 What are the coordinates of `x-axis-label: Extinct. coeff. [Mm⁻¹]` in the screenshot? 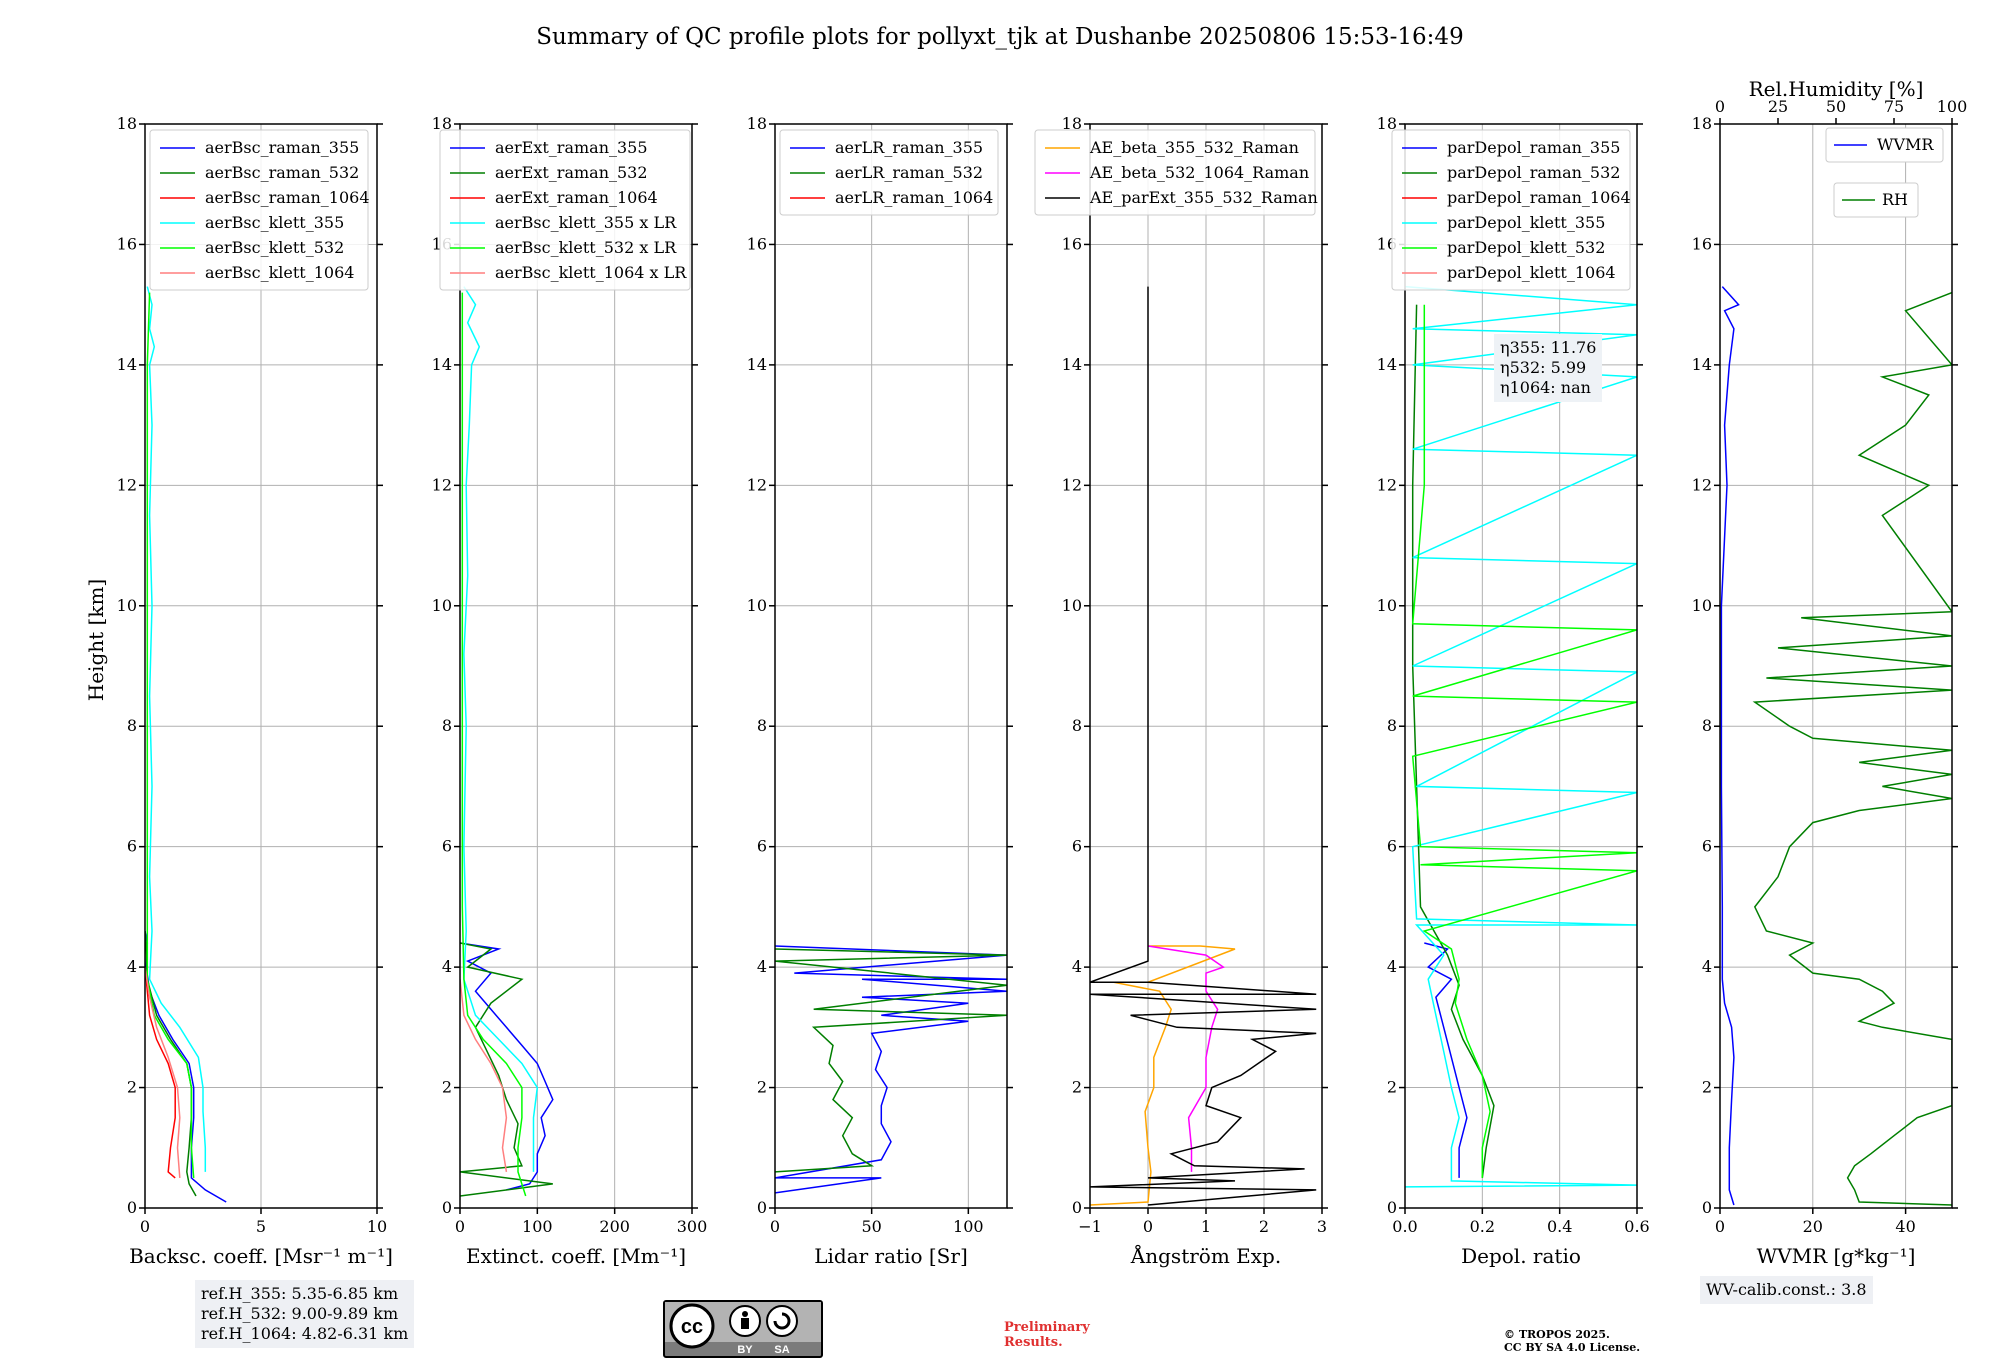 It's located at (576, 1256).